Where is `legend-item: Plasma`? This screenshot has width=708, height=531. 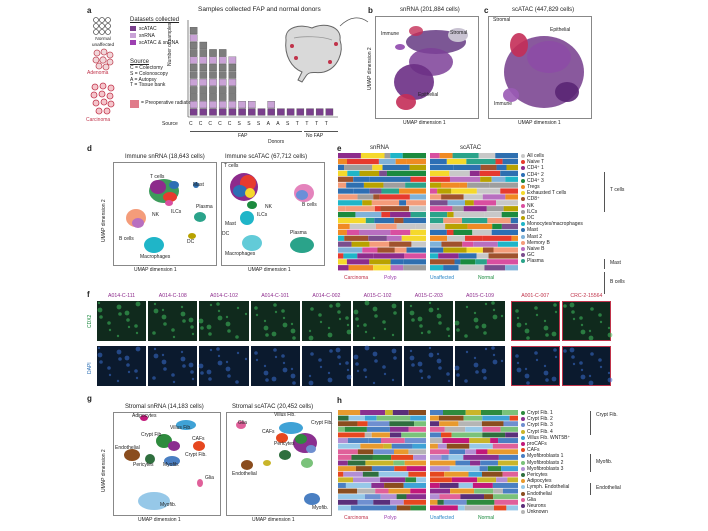 legend-item: Plasma is located at coordinates (552, 261).